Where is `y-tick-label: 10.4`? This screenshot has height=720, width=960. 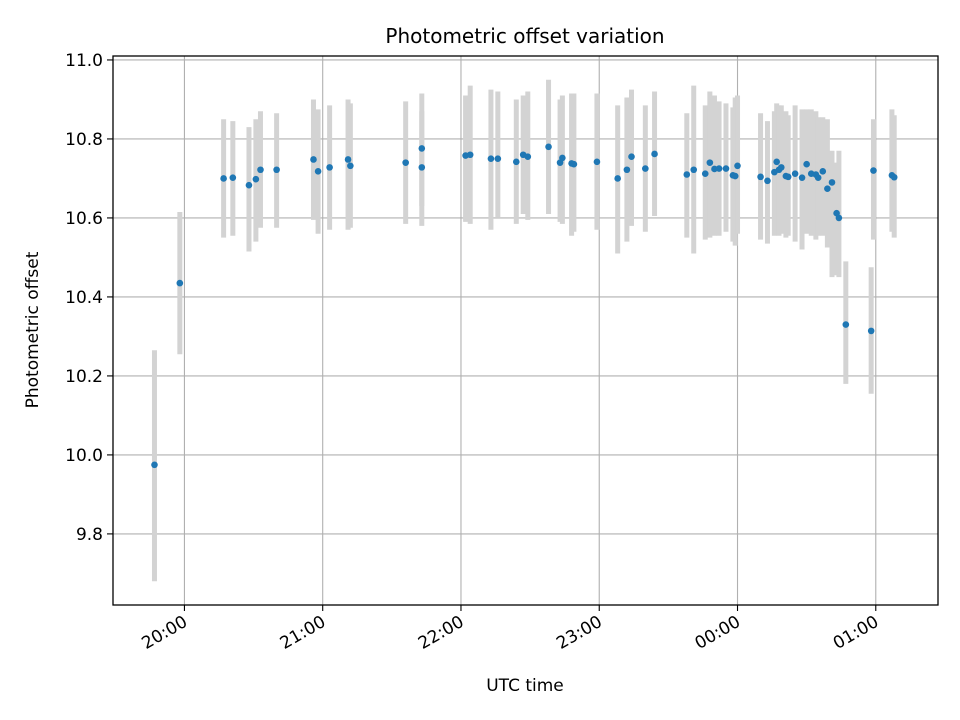 y-tick-label: 10.4 is located at coordinates (84, 298).